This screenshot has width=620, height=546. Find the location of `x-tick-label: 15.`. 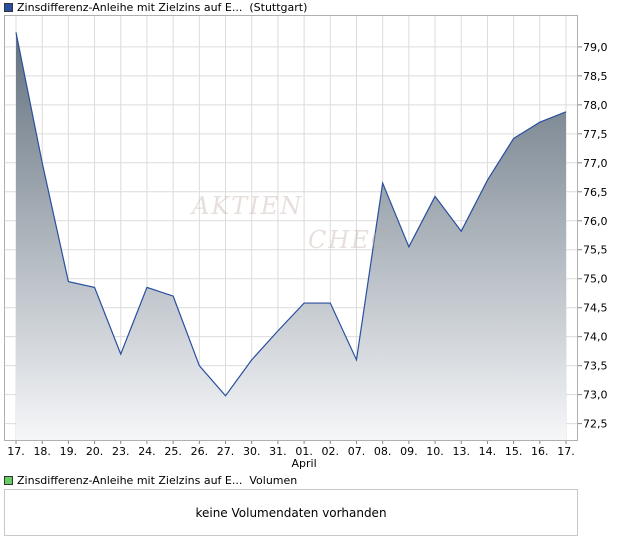

x-tick-label: 15. is located at coordinates (514, 451).